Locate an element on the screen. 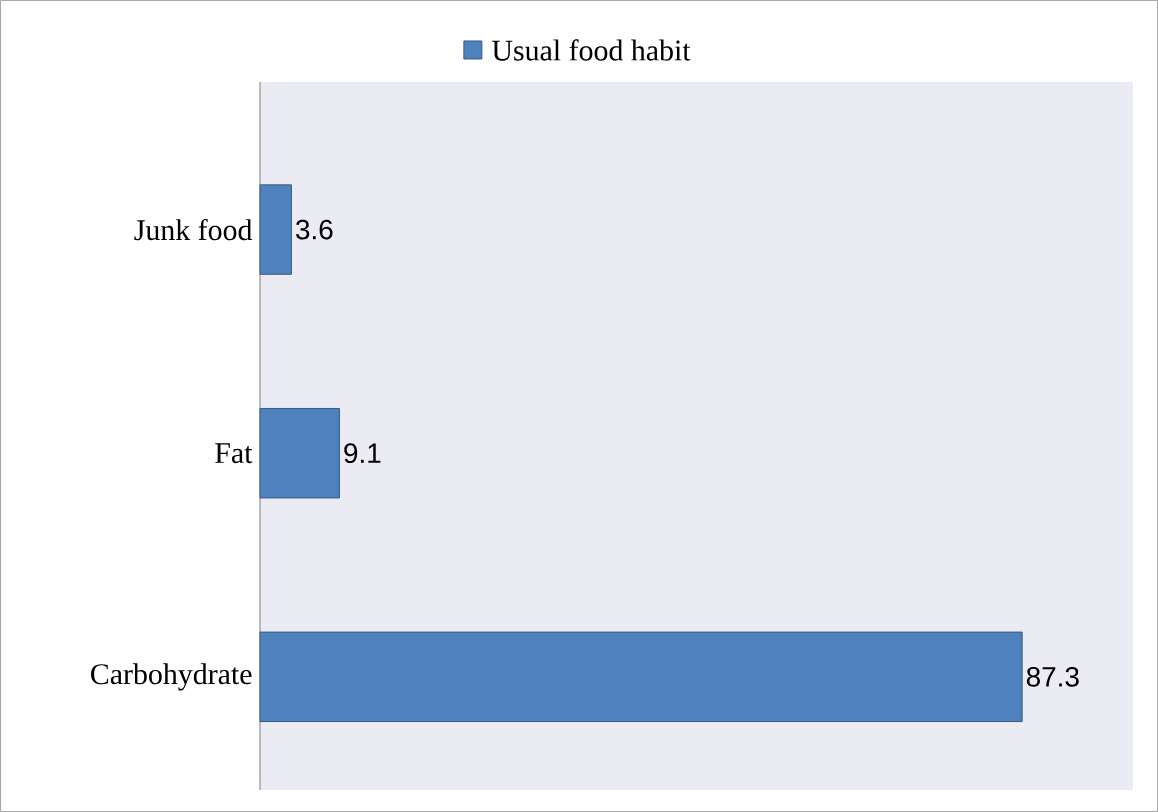 The width and height of the screenshot is (1158, 812). data-label: 9.1 is located at coordinates (362, 453).